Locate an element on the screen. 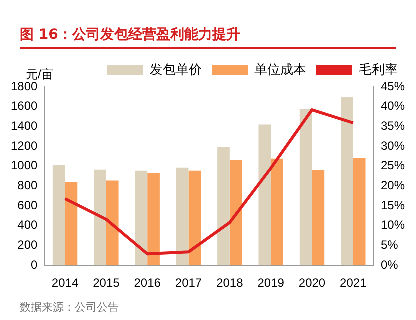  y2-tick-label: 35% is located at coordinates (393, 126).